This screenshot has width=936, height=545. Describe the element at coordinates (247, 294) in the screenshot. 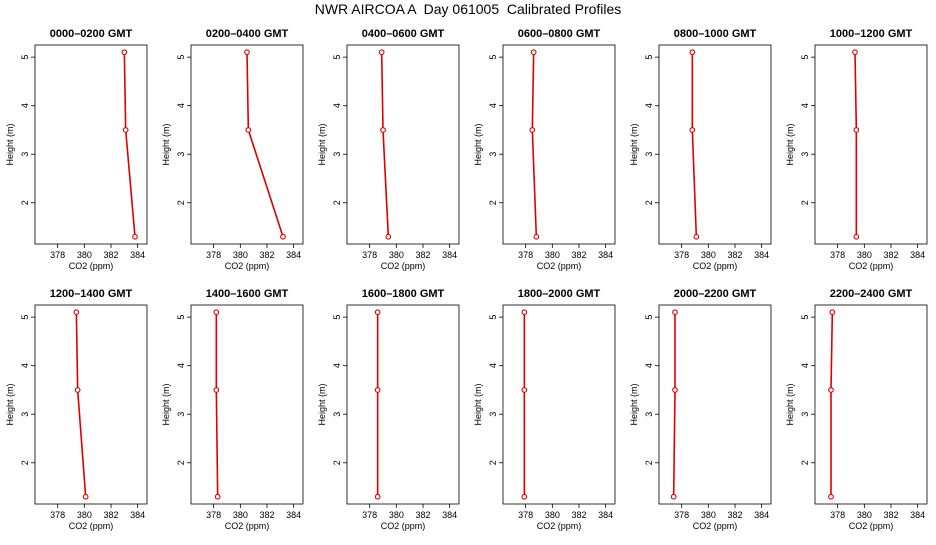

I see `panel-title: 1400–1600 GMT` at that location.